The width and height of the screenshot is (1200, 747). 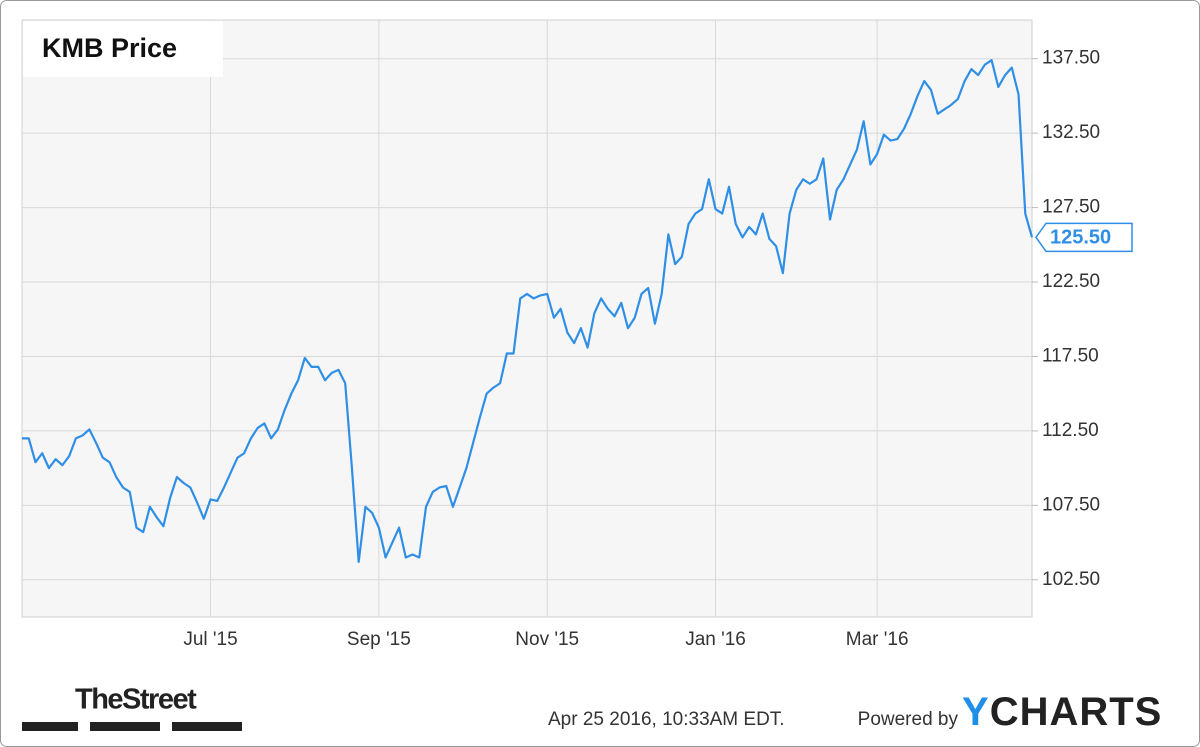 What do you see at coordinates (136, 700) in the screenshot?
I see `source-logo: TheStreet` at bounding box center [136, 700].